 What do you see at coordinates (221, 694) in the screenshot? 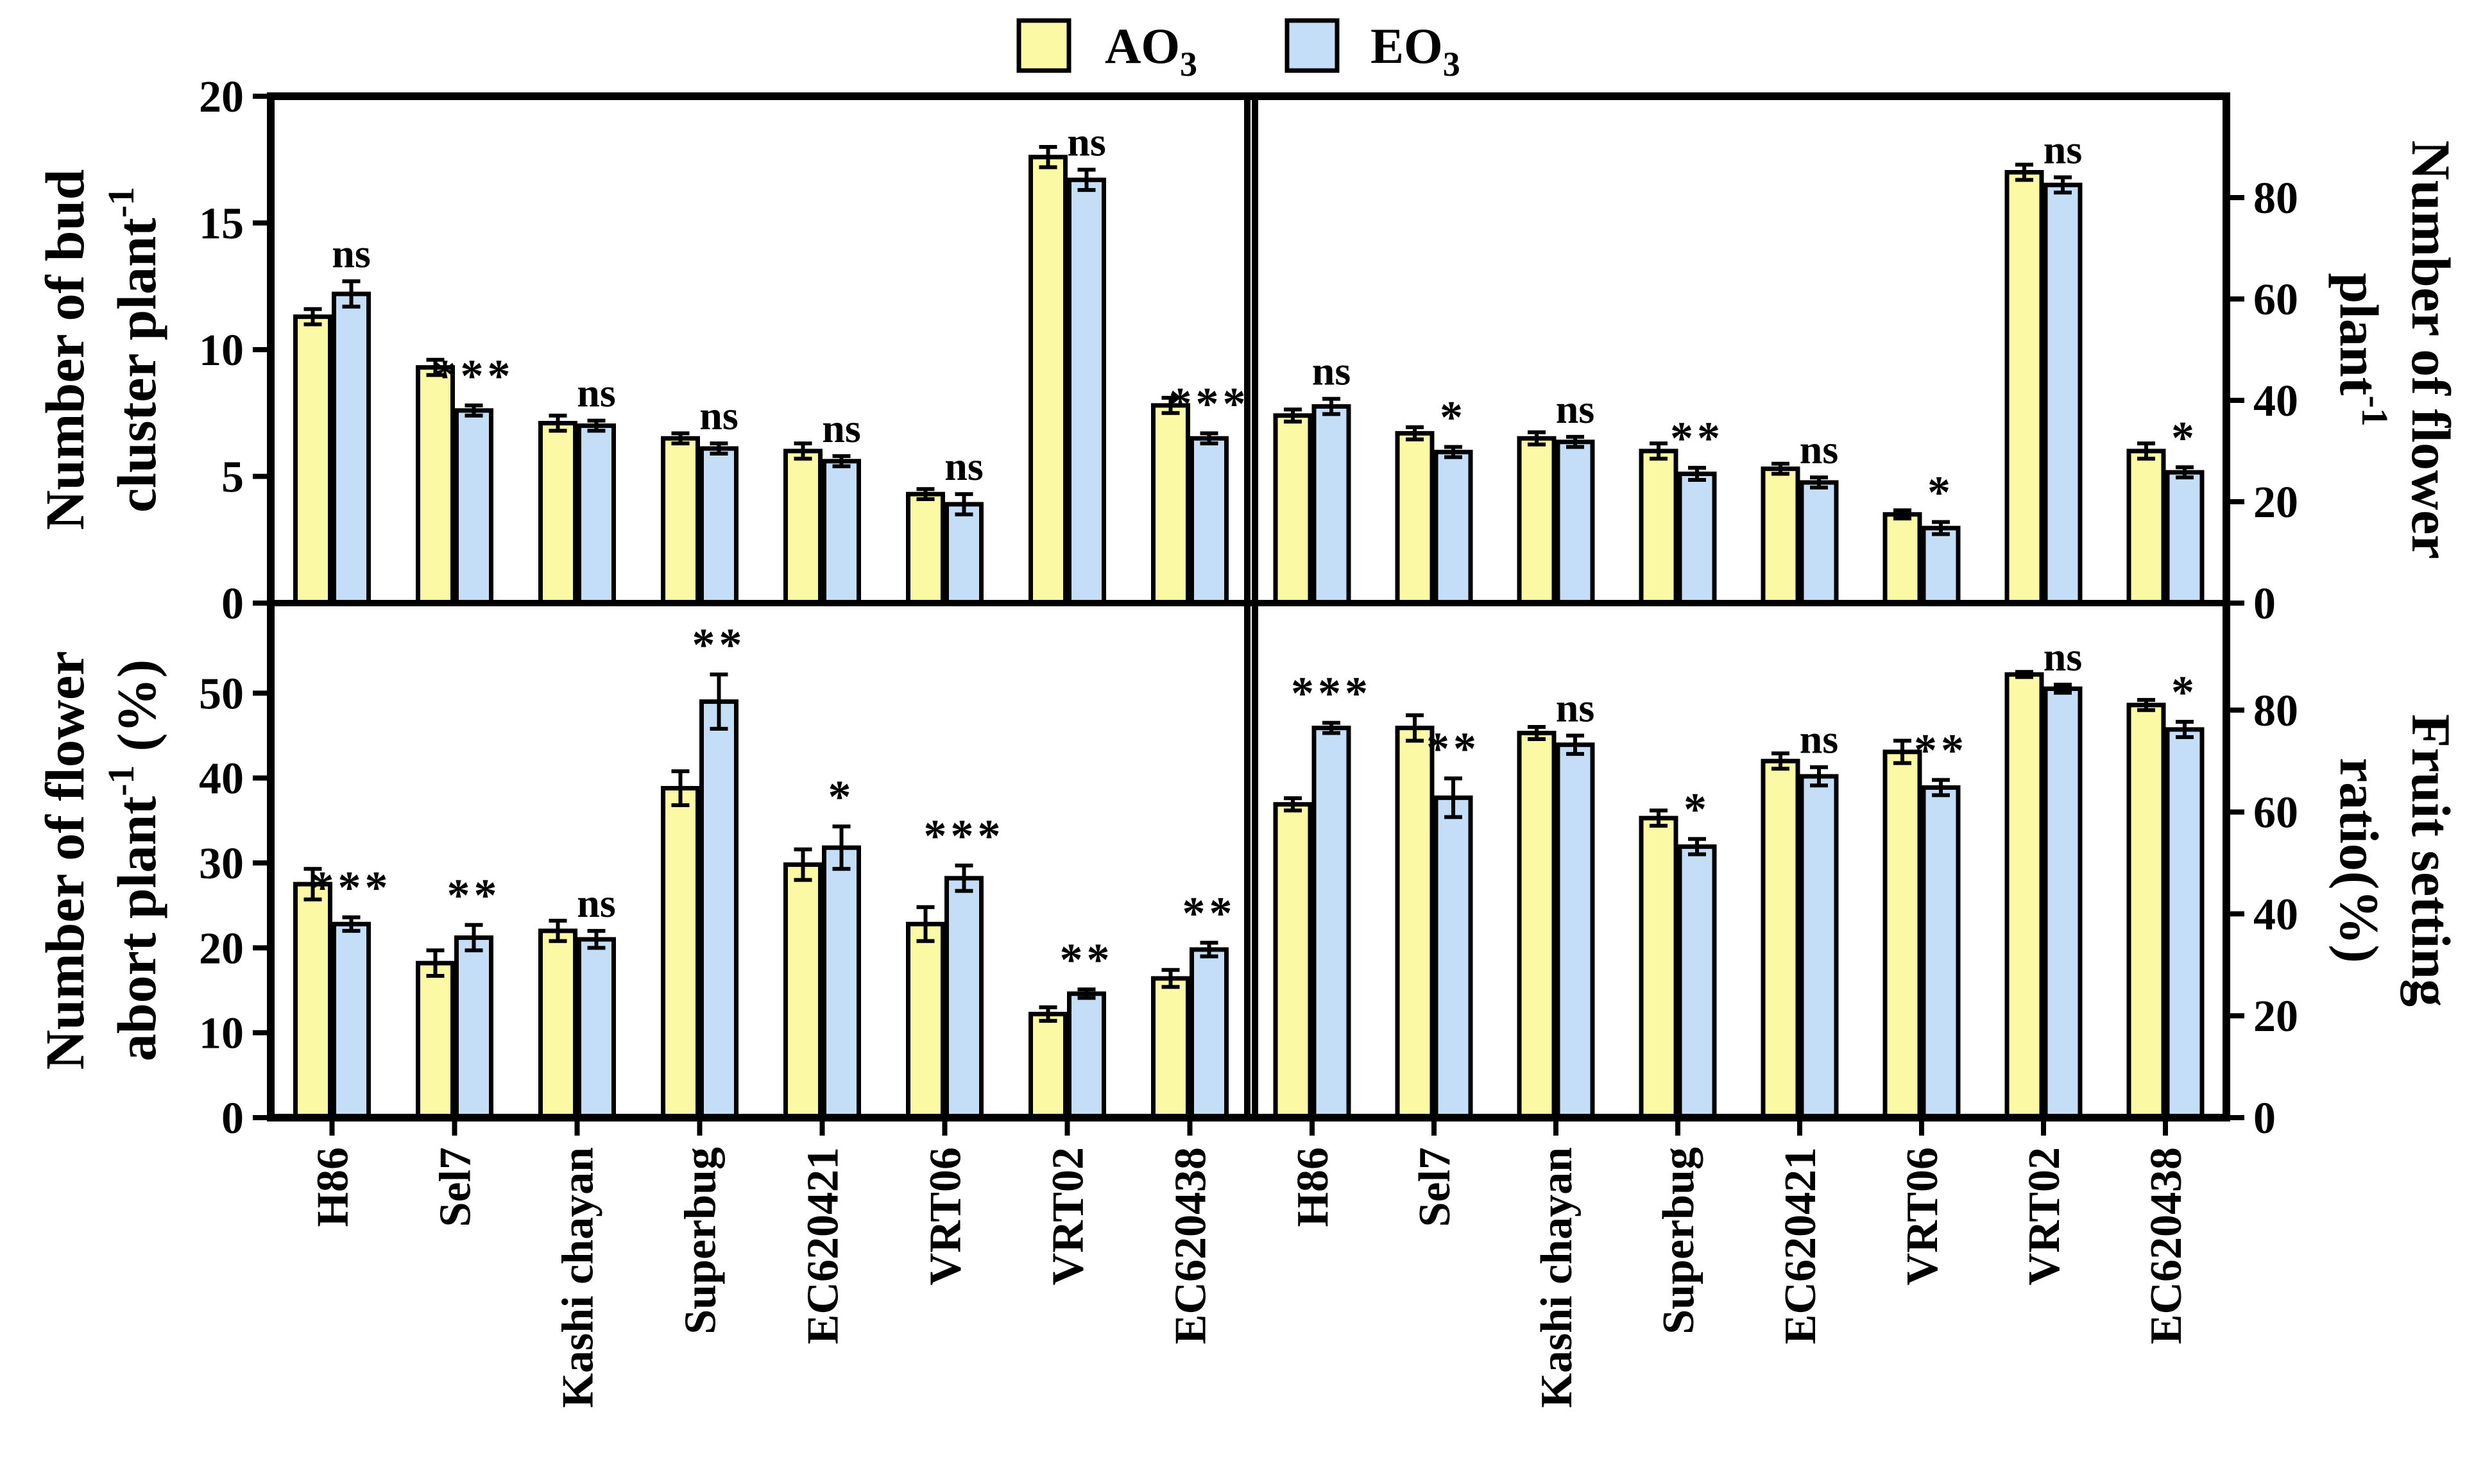
I see `y-tick-label: 50` at bounding box center [221, 694].